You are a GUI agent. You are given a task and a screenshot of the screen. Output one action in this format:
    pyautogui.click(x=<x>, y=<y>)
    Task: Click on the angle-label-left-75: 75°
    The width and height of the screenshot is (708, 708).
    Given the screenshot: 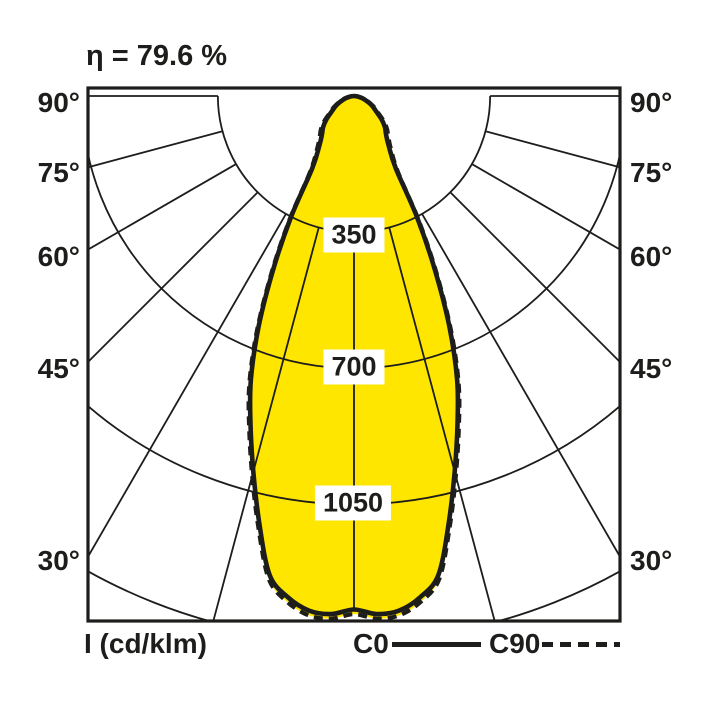 What is the action you would take?
    pyautogui.click(x=58, y=172)
    